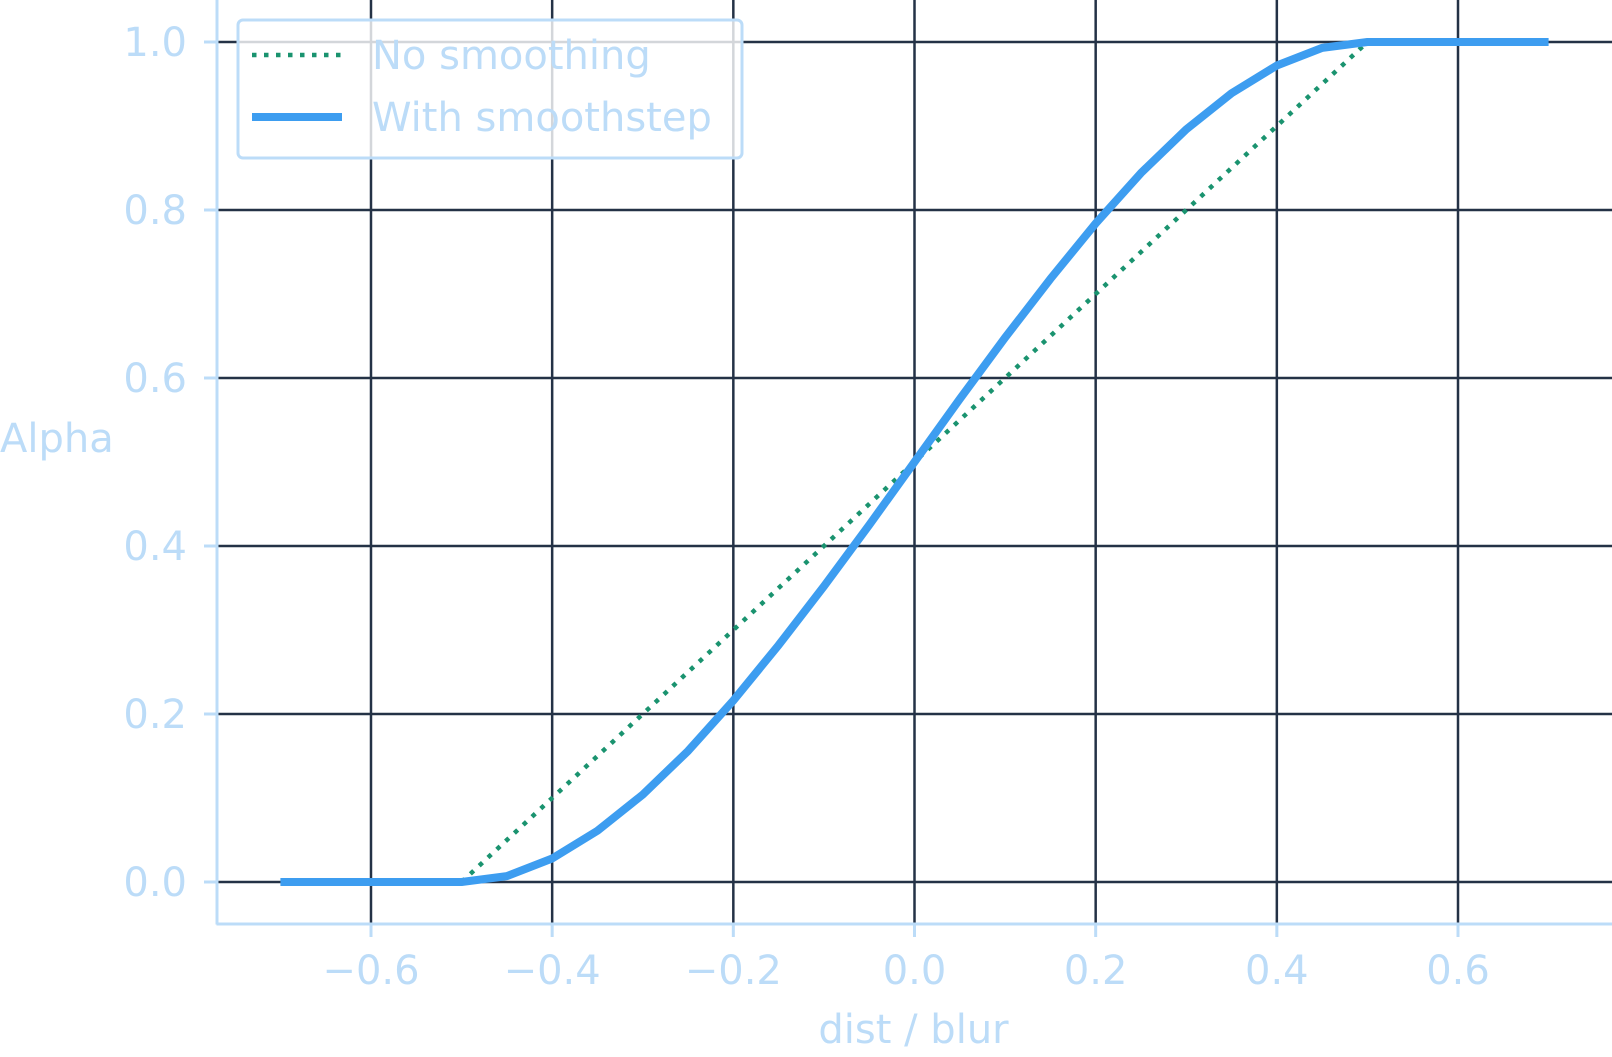 This screenshot has height=1057, width=1612. What do you see at coordinates (1458, 971) in the screenshot?
I see `x-tick-label-6: 0.6` at bounding box center [1458, 971].